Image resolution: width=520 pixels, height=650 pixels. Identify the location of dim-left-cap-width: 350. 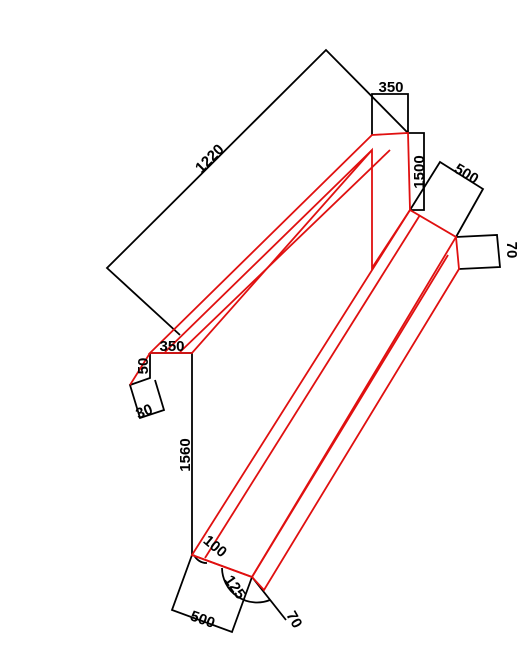
(171, 346).